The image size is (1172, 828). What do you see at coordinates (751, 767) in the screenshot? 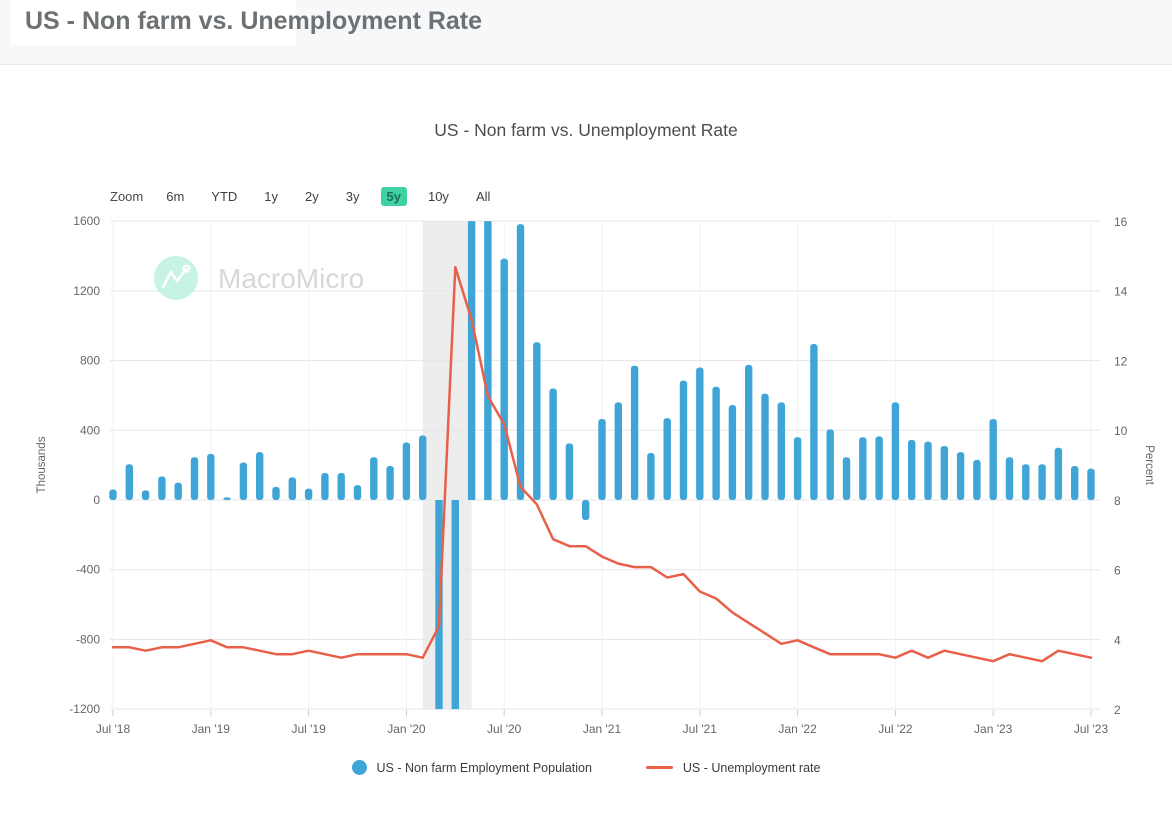
I see `legend-label-unemployment: US - Unemployment rate` at bounding box center [751, 767].